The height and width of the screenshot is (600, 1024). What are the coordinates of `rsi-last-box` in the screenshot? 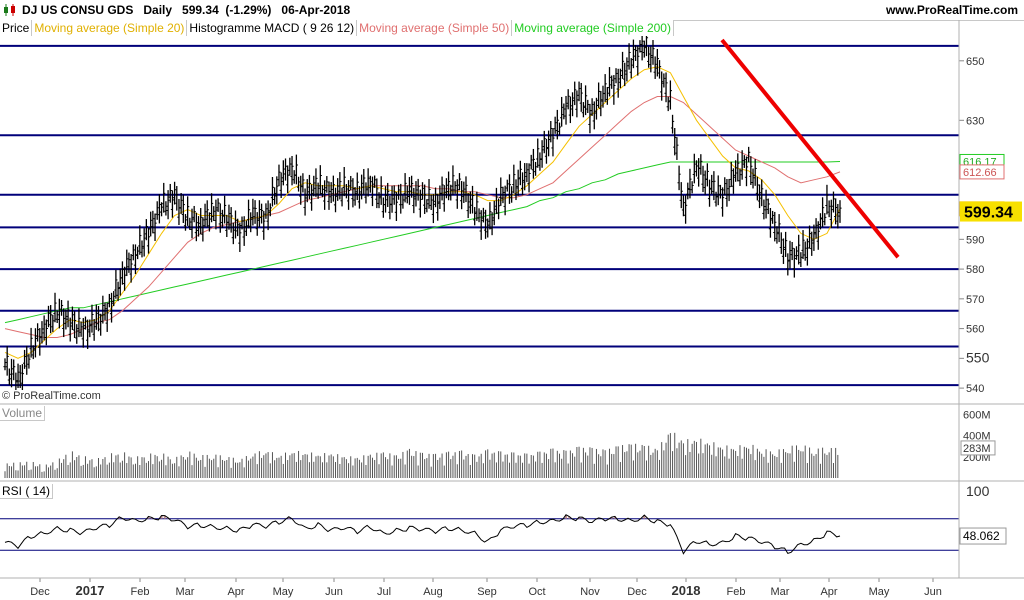 It's located at (983, 536).